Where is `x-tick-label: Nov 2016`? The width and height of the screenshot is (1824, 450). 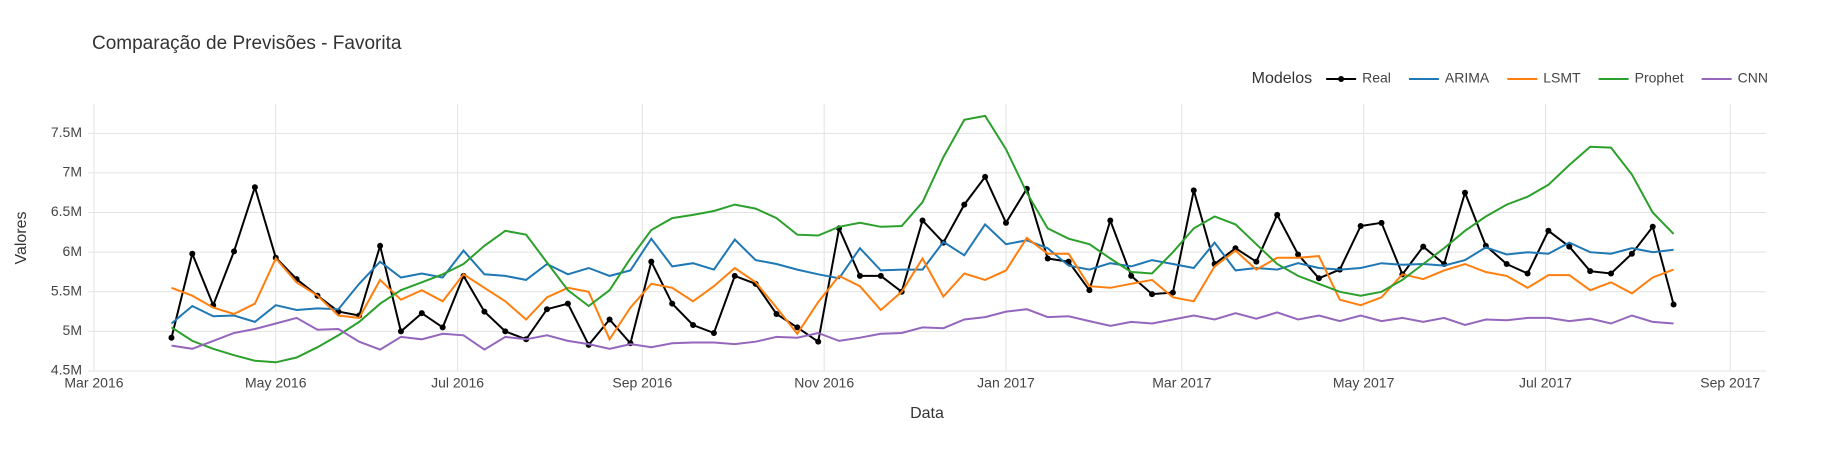
x-tick-label: Nov 2016 is located at coordinates (824, 383).